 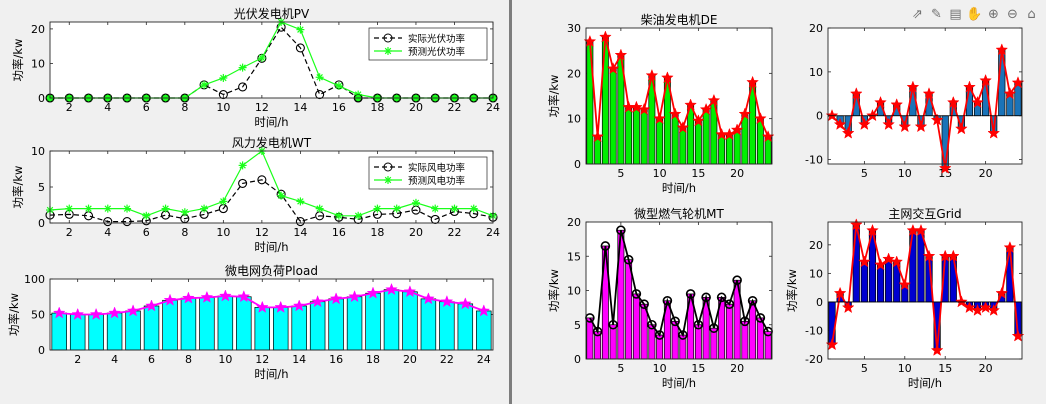 I want to click on chart-title: 风力发电机WT, so click(x=272, y=142).